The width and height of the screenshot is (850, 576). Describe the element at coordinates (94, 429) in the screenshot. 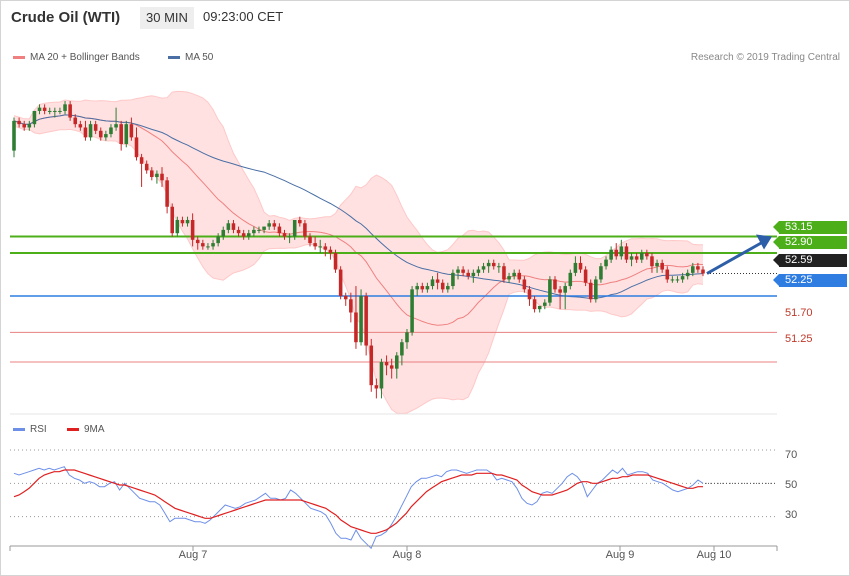

I see `legend-rsi-ma-label: 9MA` at that location.